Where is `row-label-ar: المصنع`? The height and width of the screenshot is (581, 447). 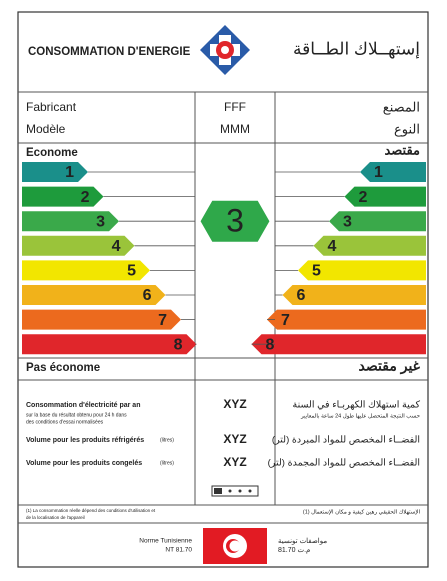
row-label-ar: المصنع is located at coordinates (401, 107).